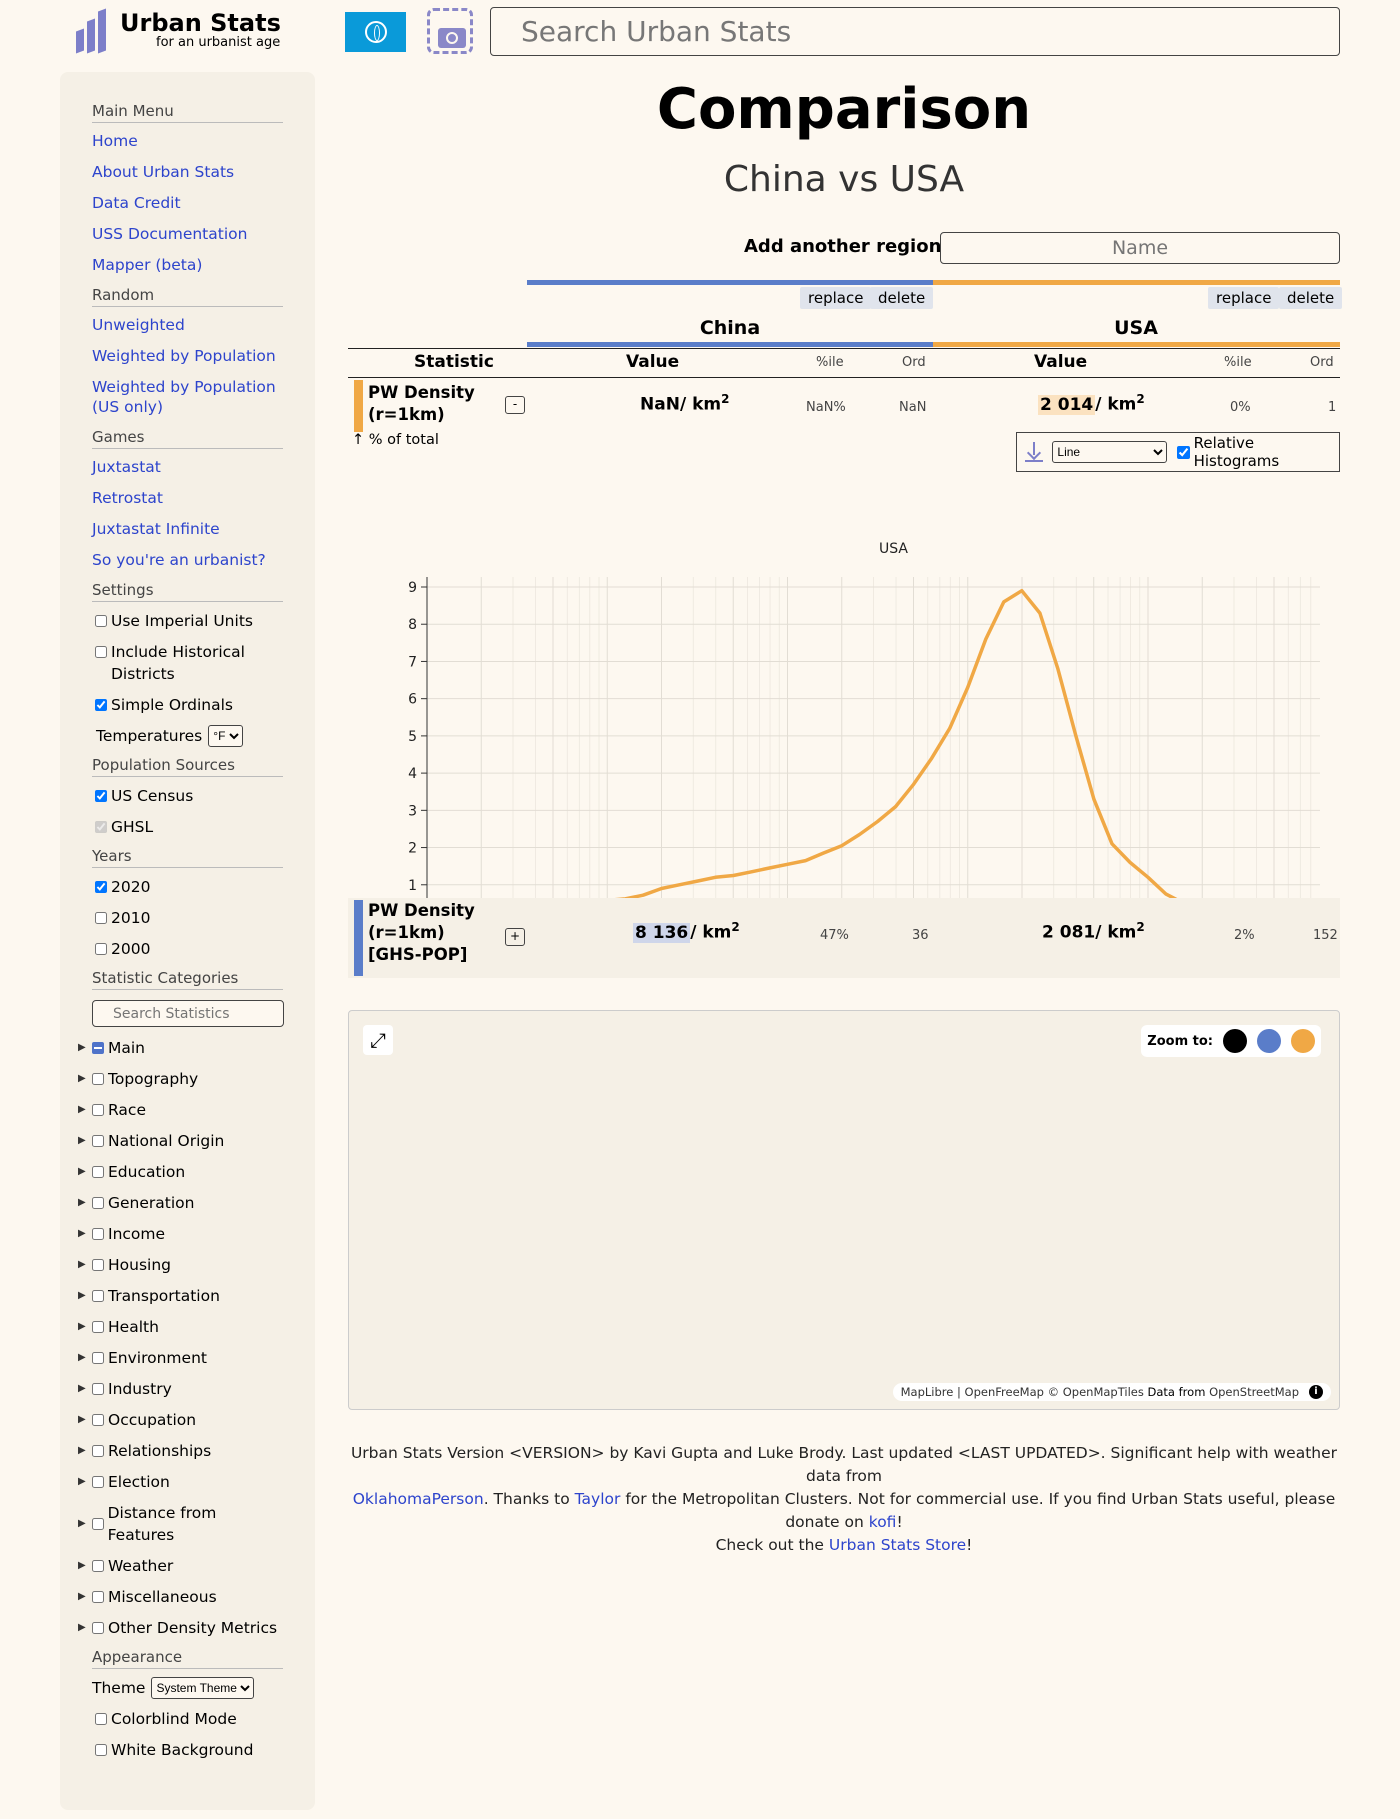 This screenshot has width=1400, height=1819. I want to click on category-miscellaneous: ▶ Miscellaneous, so click(147, 1597).